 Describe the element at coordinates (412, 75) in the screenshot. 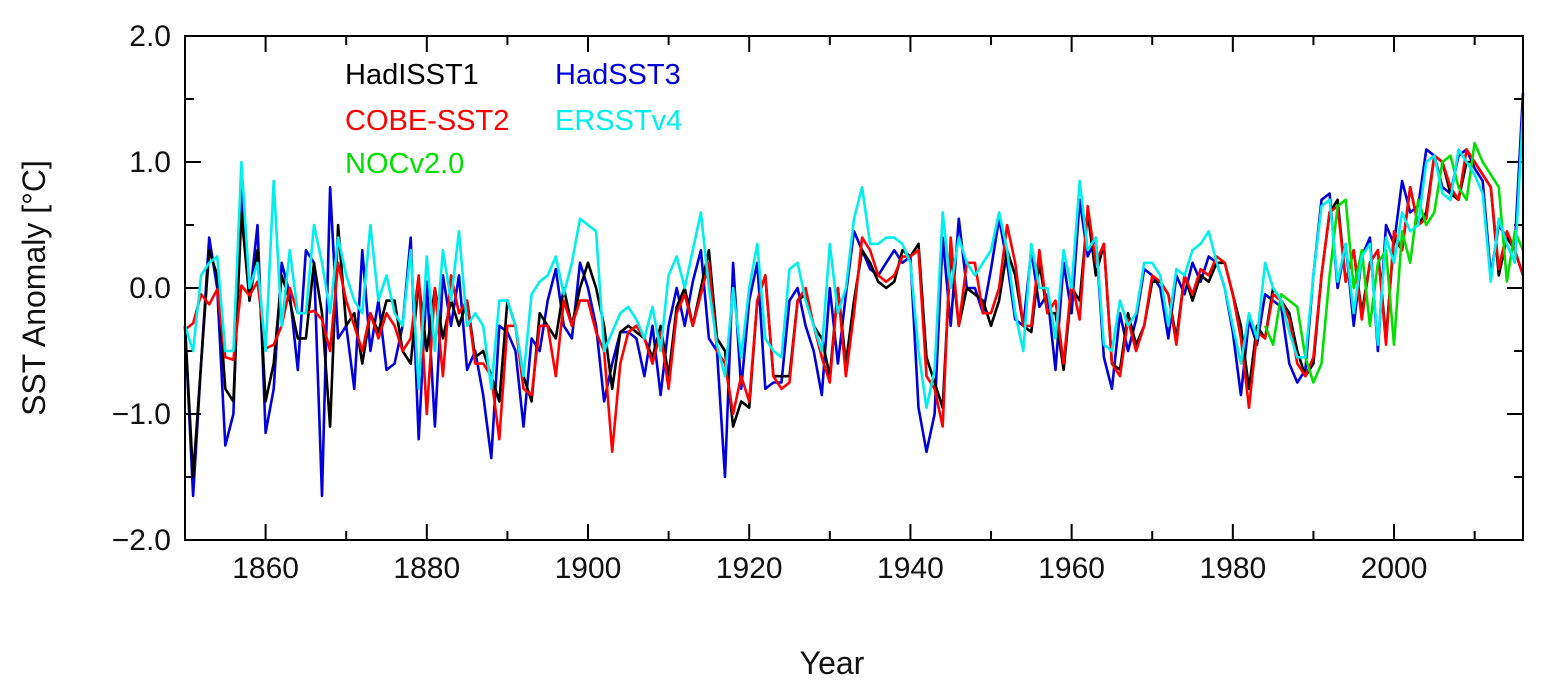

I see `legend-hadisst1: HadISST1` at that location.